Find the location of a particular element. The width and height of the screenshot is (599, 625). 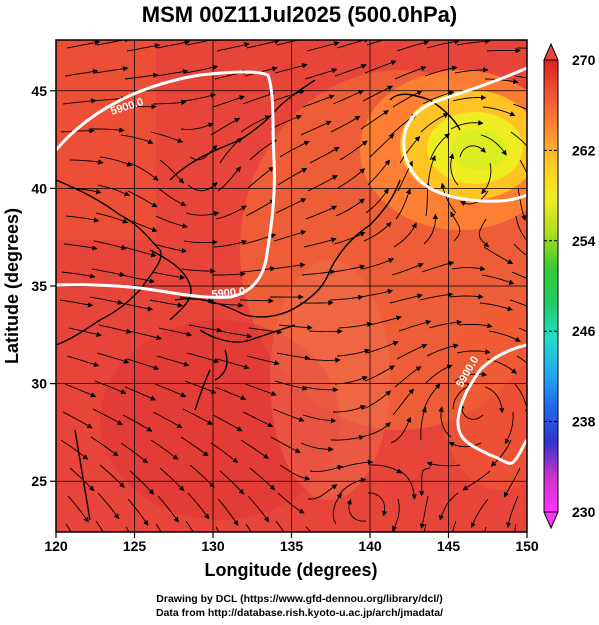

y-tick-label: 40 is located at coordinates (39, 188).